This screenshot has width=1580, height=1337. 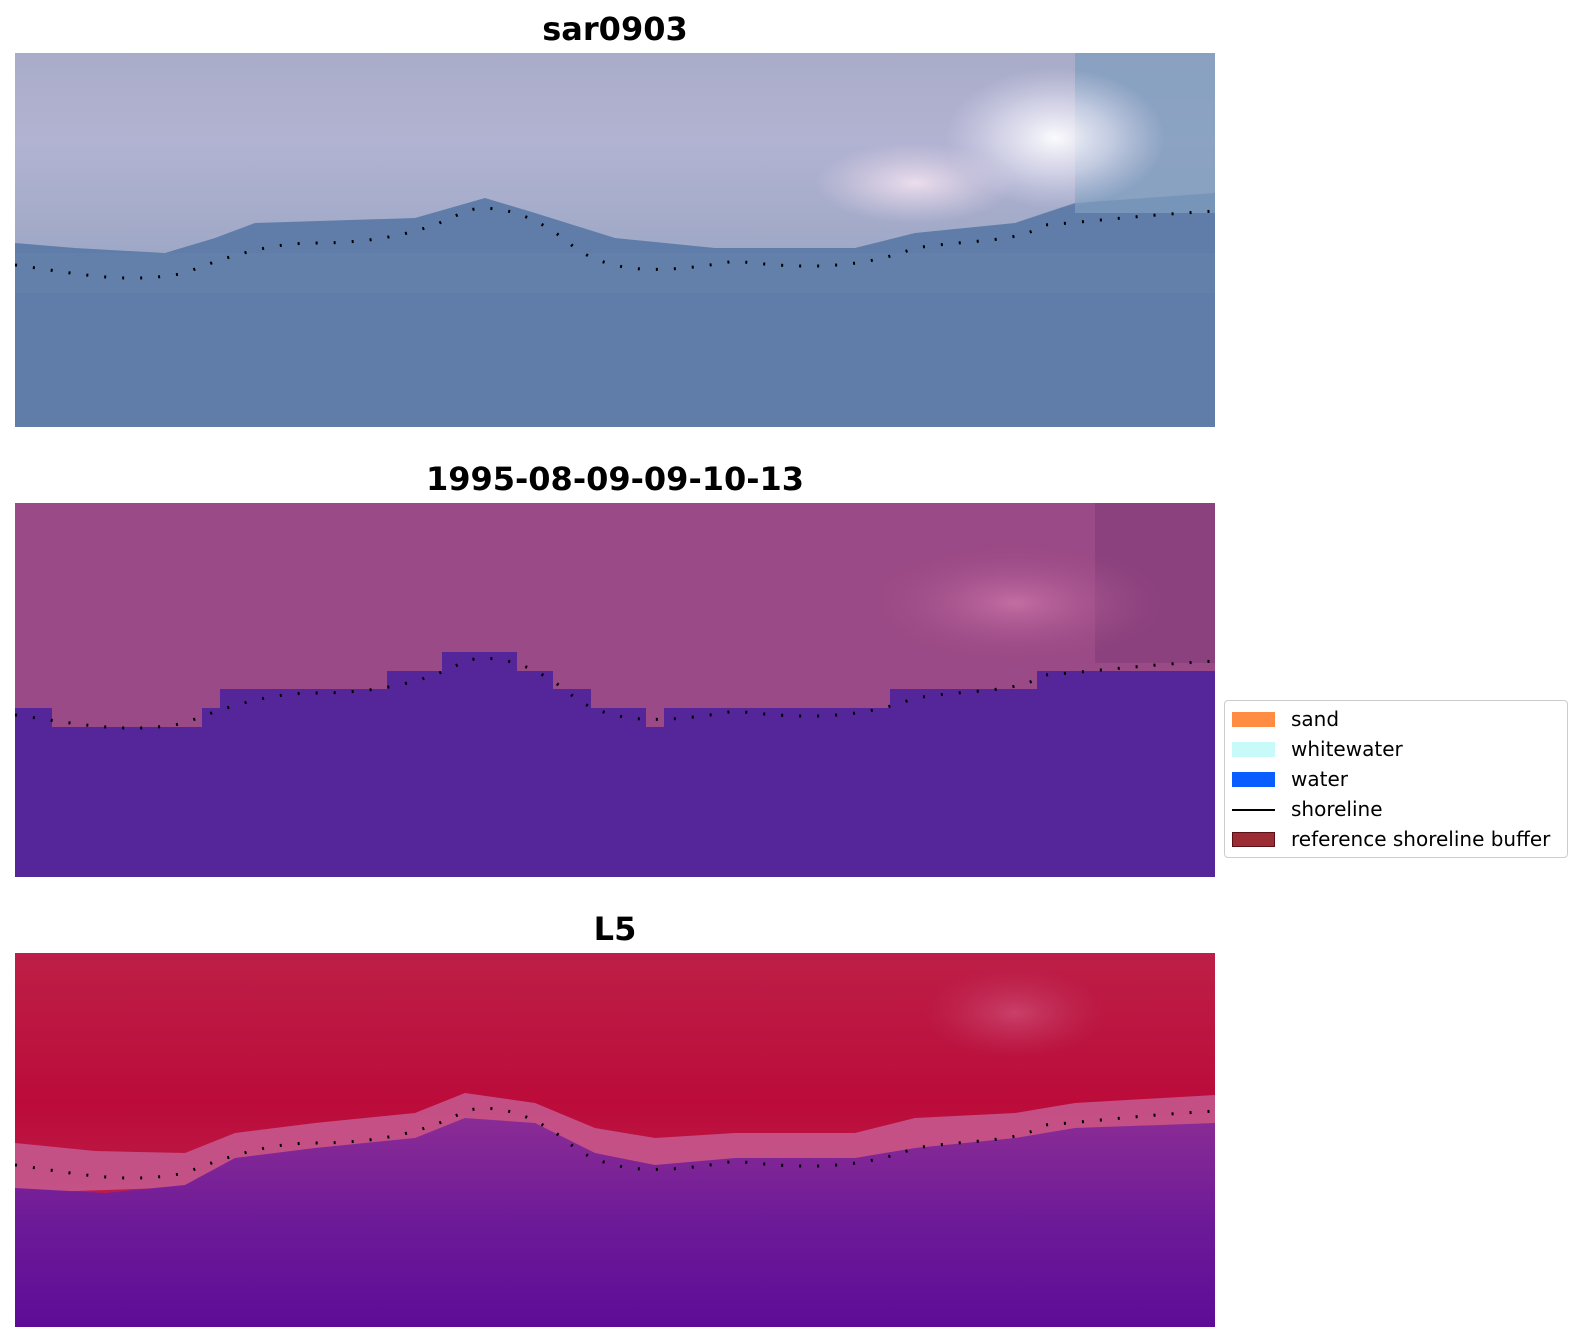 I want to click on water-class-region, so click(x=615, y=764).